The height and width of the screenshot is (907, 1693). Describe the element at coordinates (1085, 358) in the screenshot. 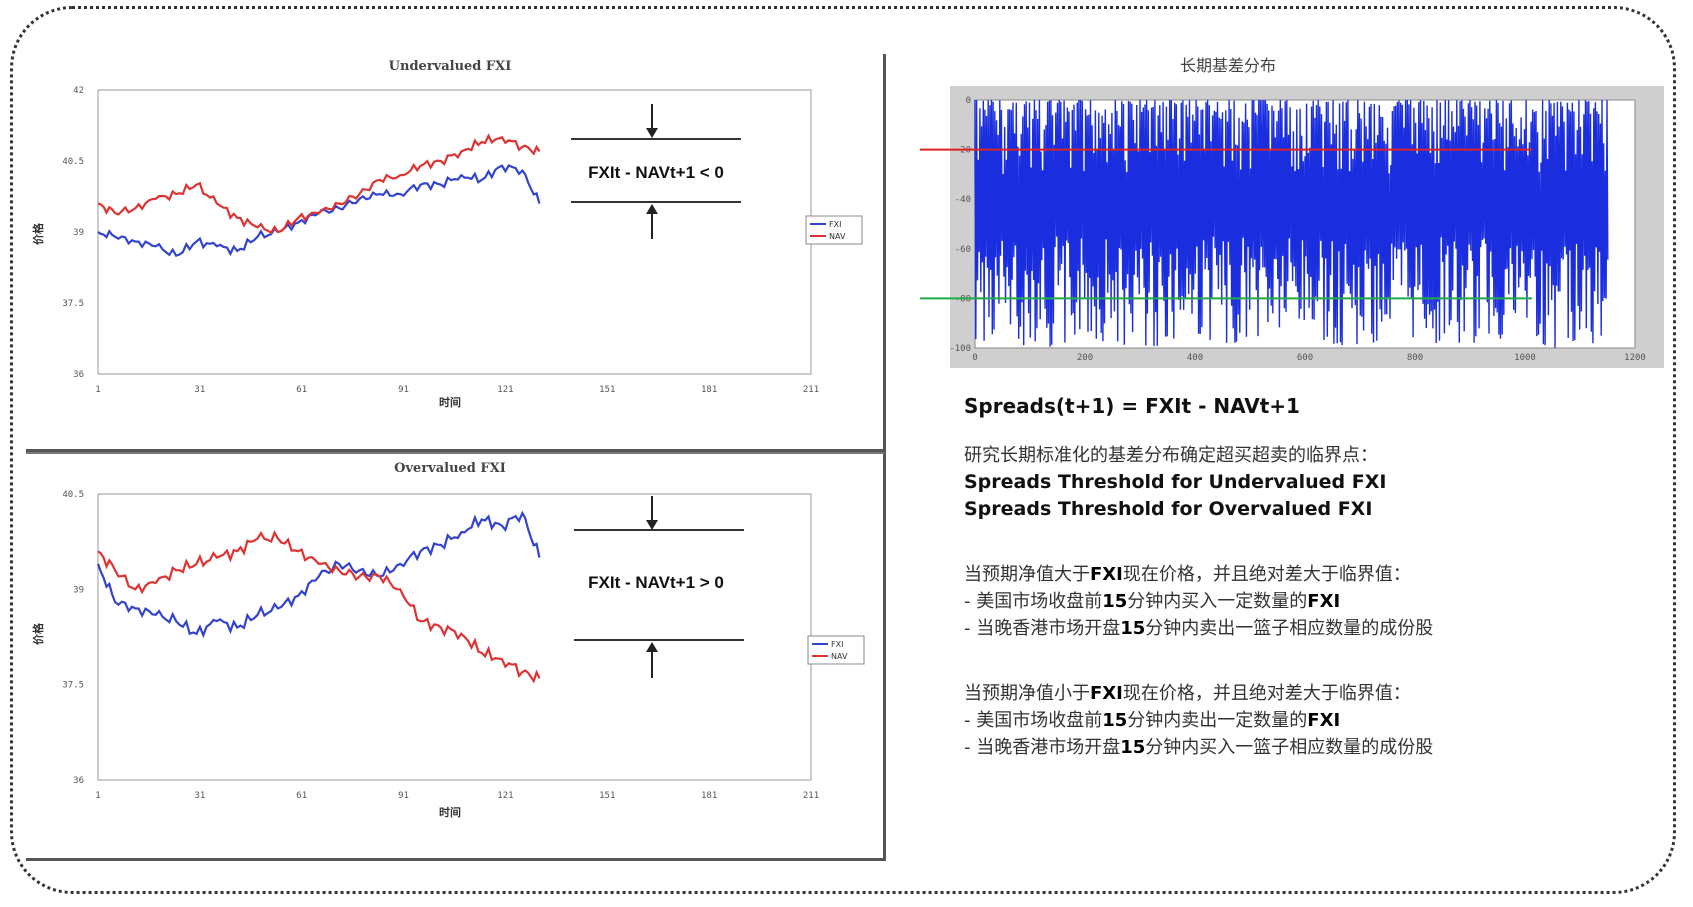

I see `x-tick-label: 200` at that location.